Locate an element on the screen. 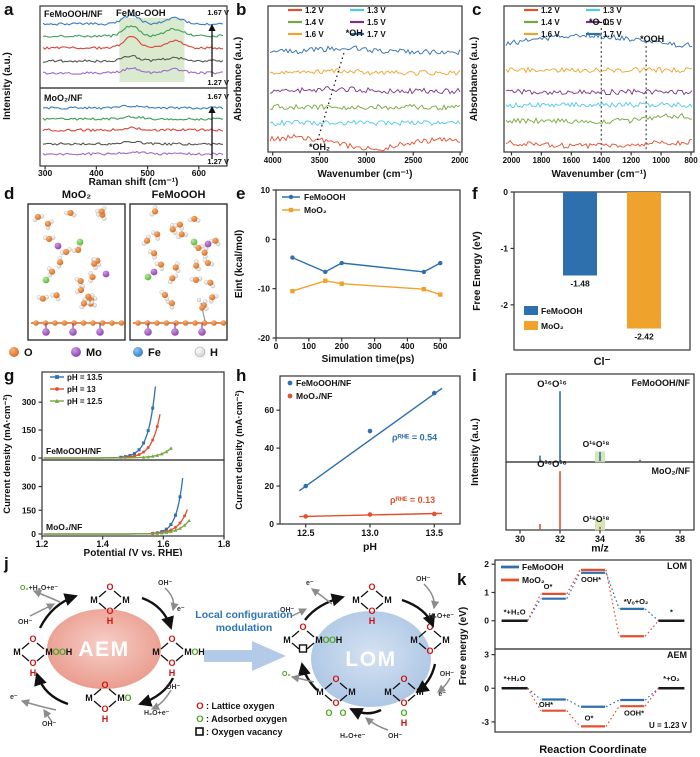  y-tick: -2 is located at coordinates (504, 305).